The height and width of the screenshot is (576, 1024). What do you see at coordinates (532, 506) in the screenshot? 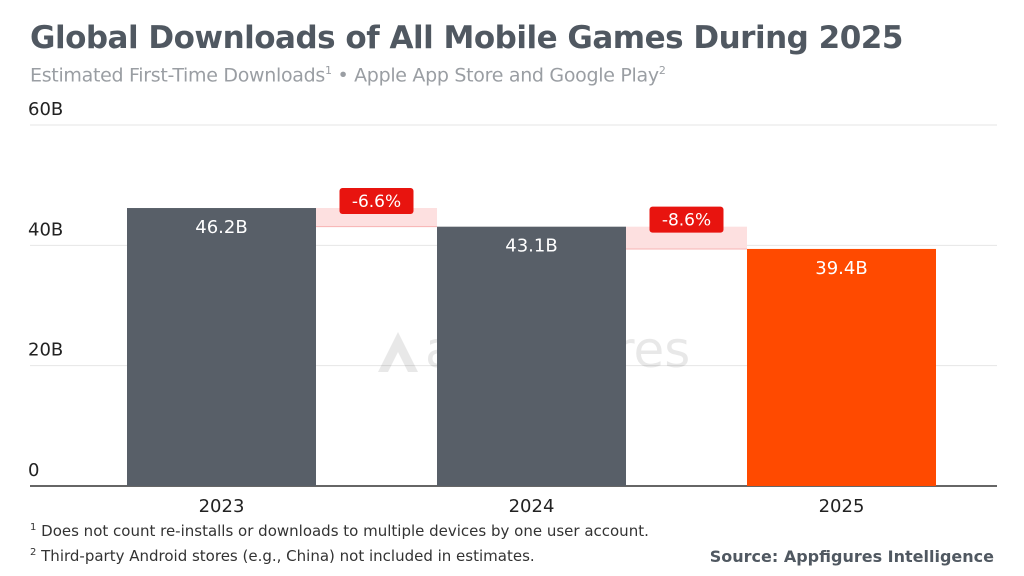
I see `x-tick-label: 2024` at bounding box center [532, 506].